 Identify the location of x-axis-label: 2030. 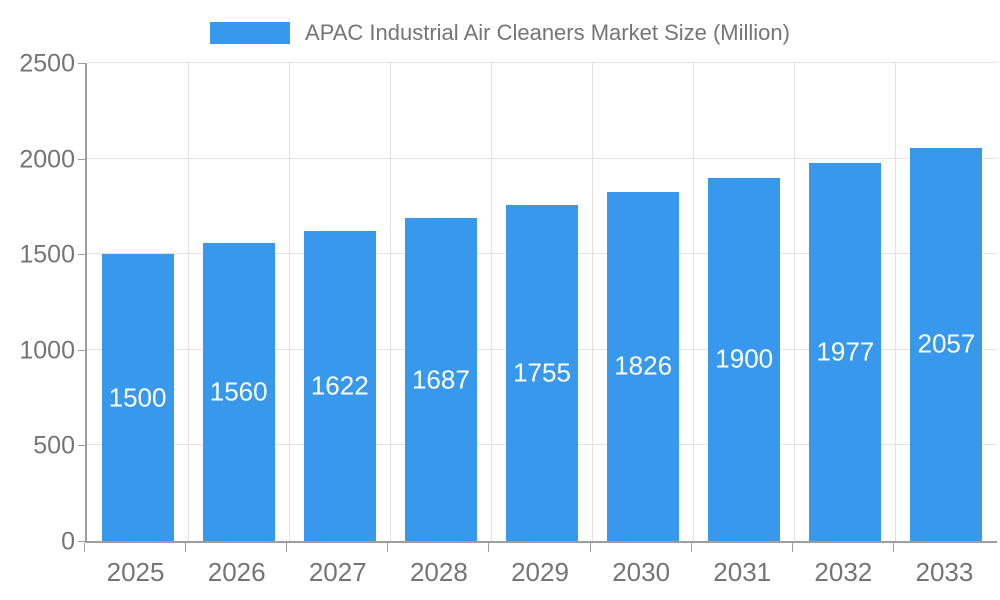
(641, 572).